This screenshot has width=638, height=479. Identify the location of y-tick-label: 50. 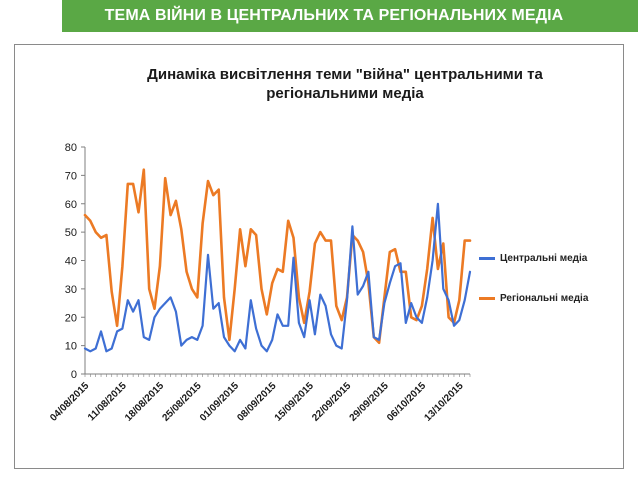
(71, 233).